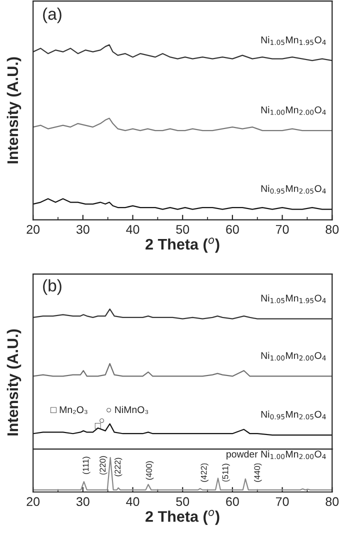 This screenshot has height=540, width=341. What do you see at coordinates (86, 465) in the screenshot?
I see `annotation: (111)` at bounding box center [86, 465].